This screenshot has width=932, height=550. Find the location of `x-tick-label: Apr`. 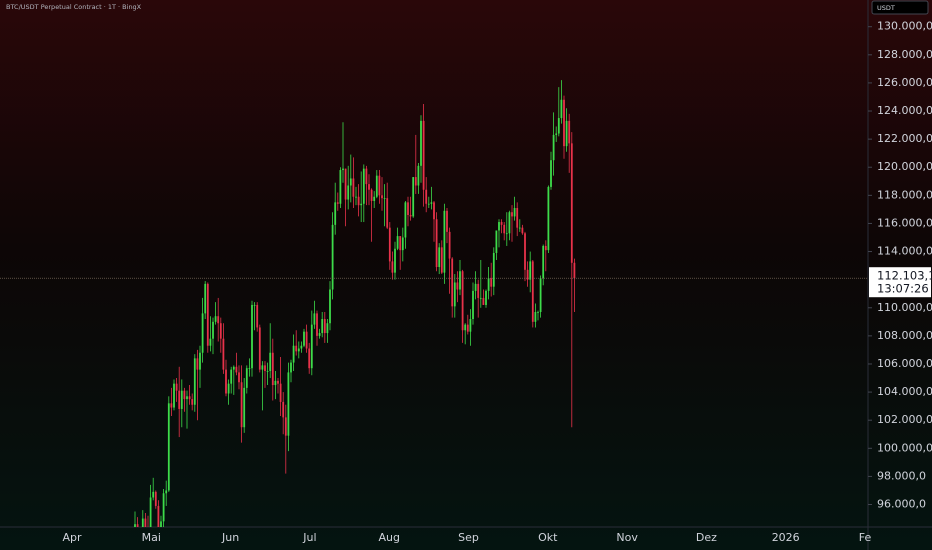

x-tick-label: Apr is located at coordinates (72, 537).